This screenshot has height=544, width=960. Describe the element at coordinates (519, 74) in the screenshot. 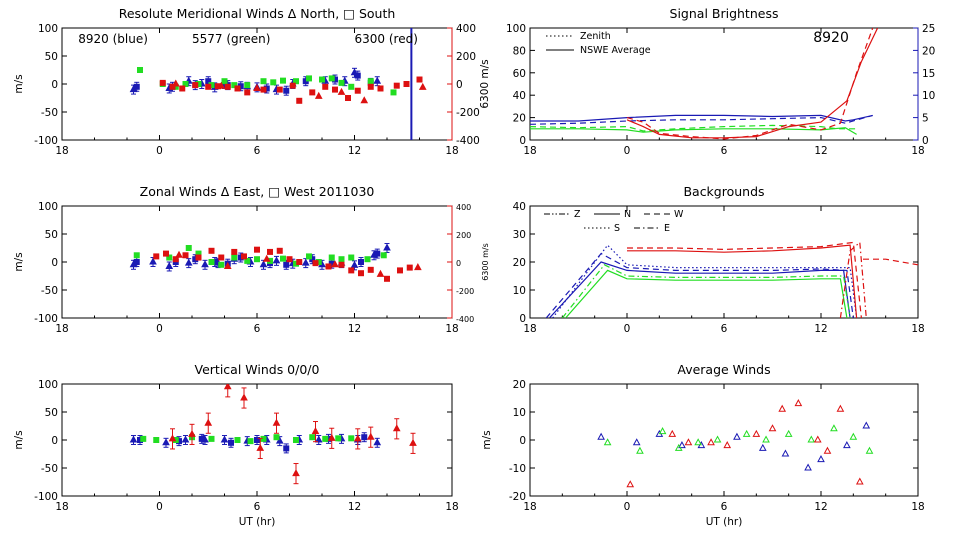

I see `y-tick-label: 60` at that location.